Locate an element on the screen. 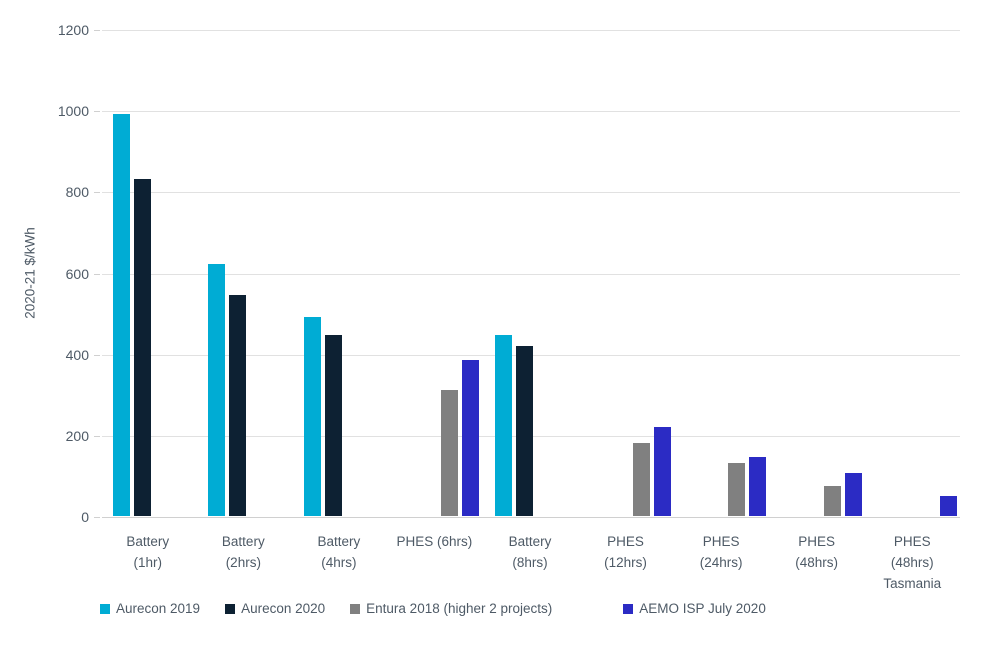  x-category-label-line: (2hrs) is located at coordinates (243, 562).